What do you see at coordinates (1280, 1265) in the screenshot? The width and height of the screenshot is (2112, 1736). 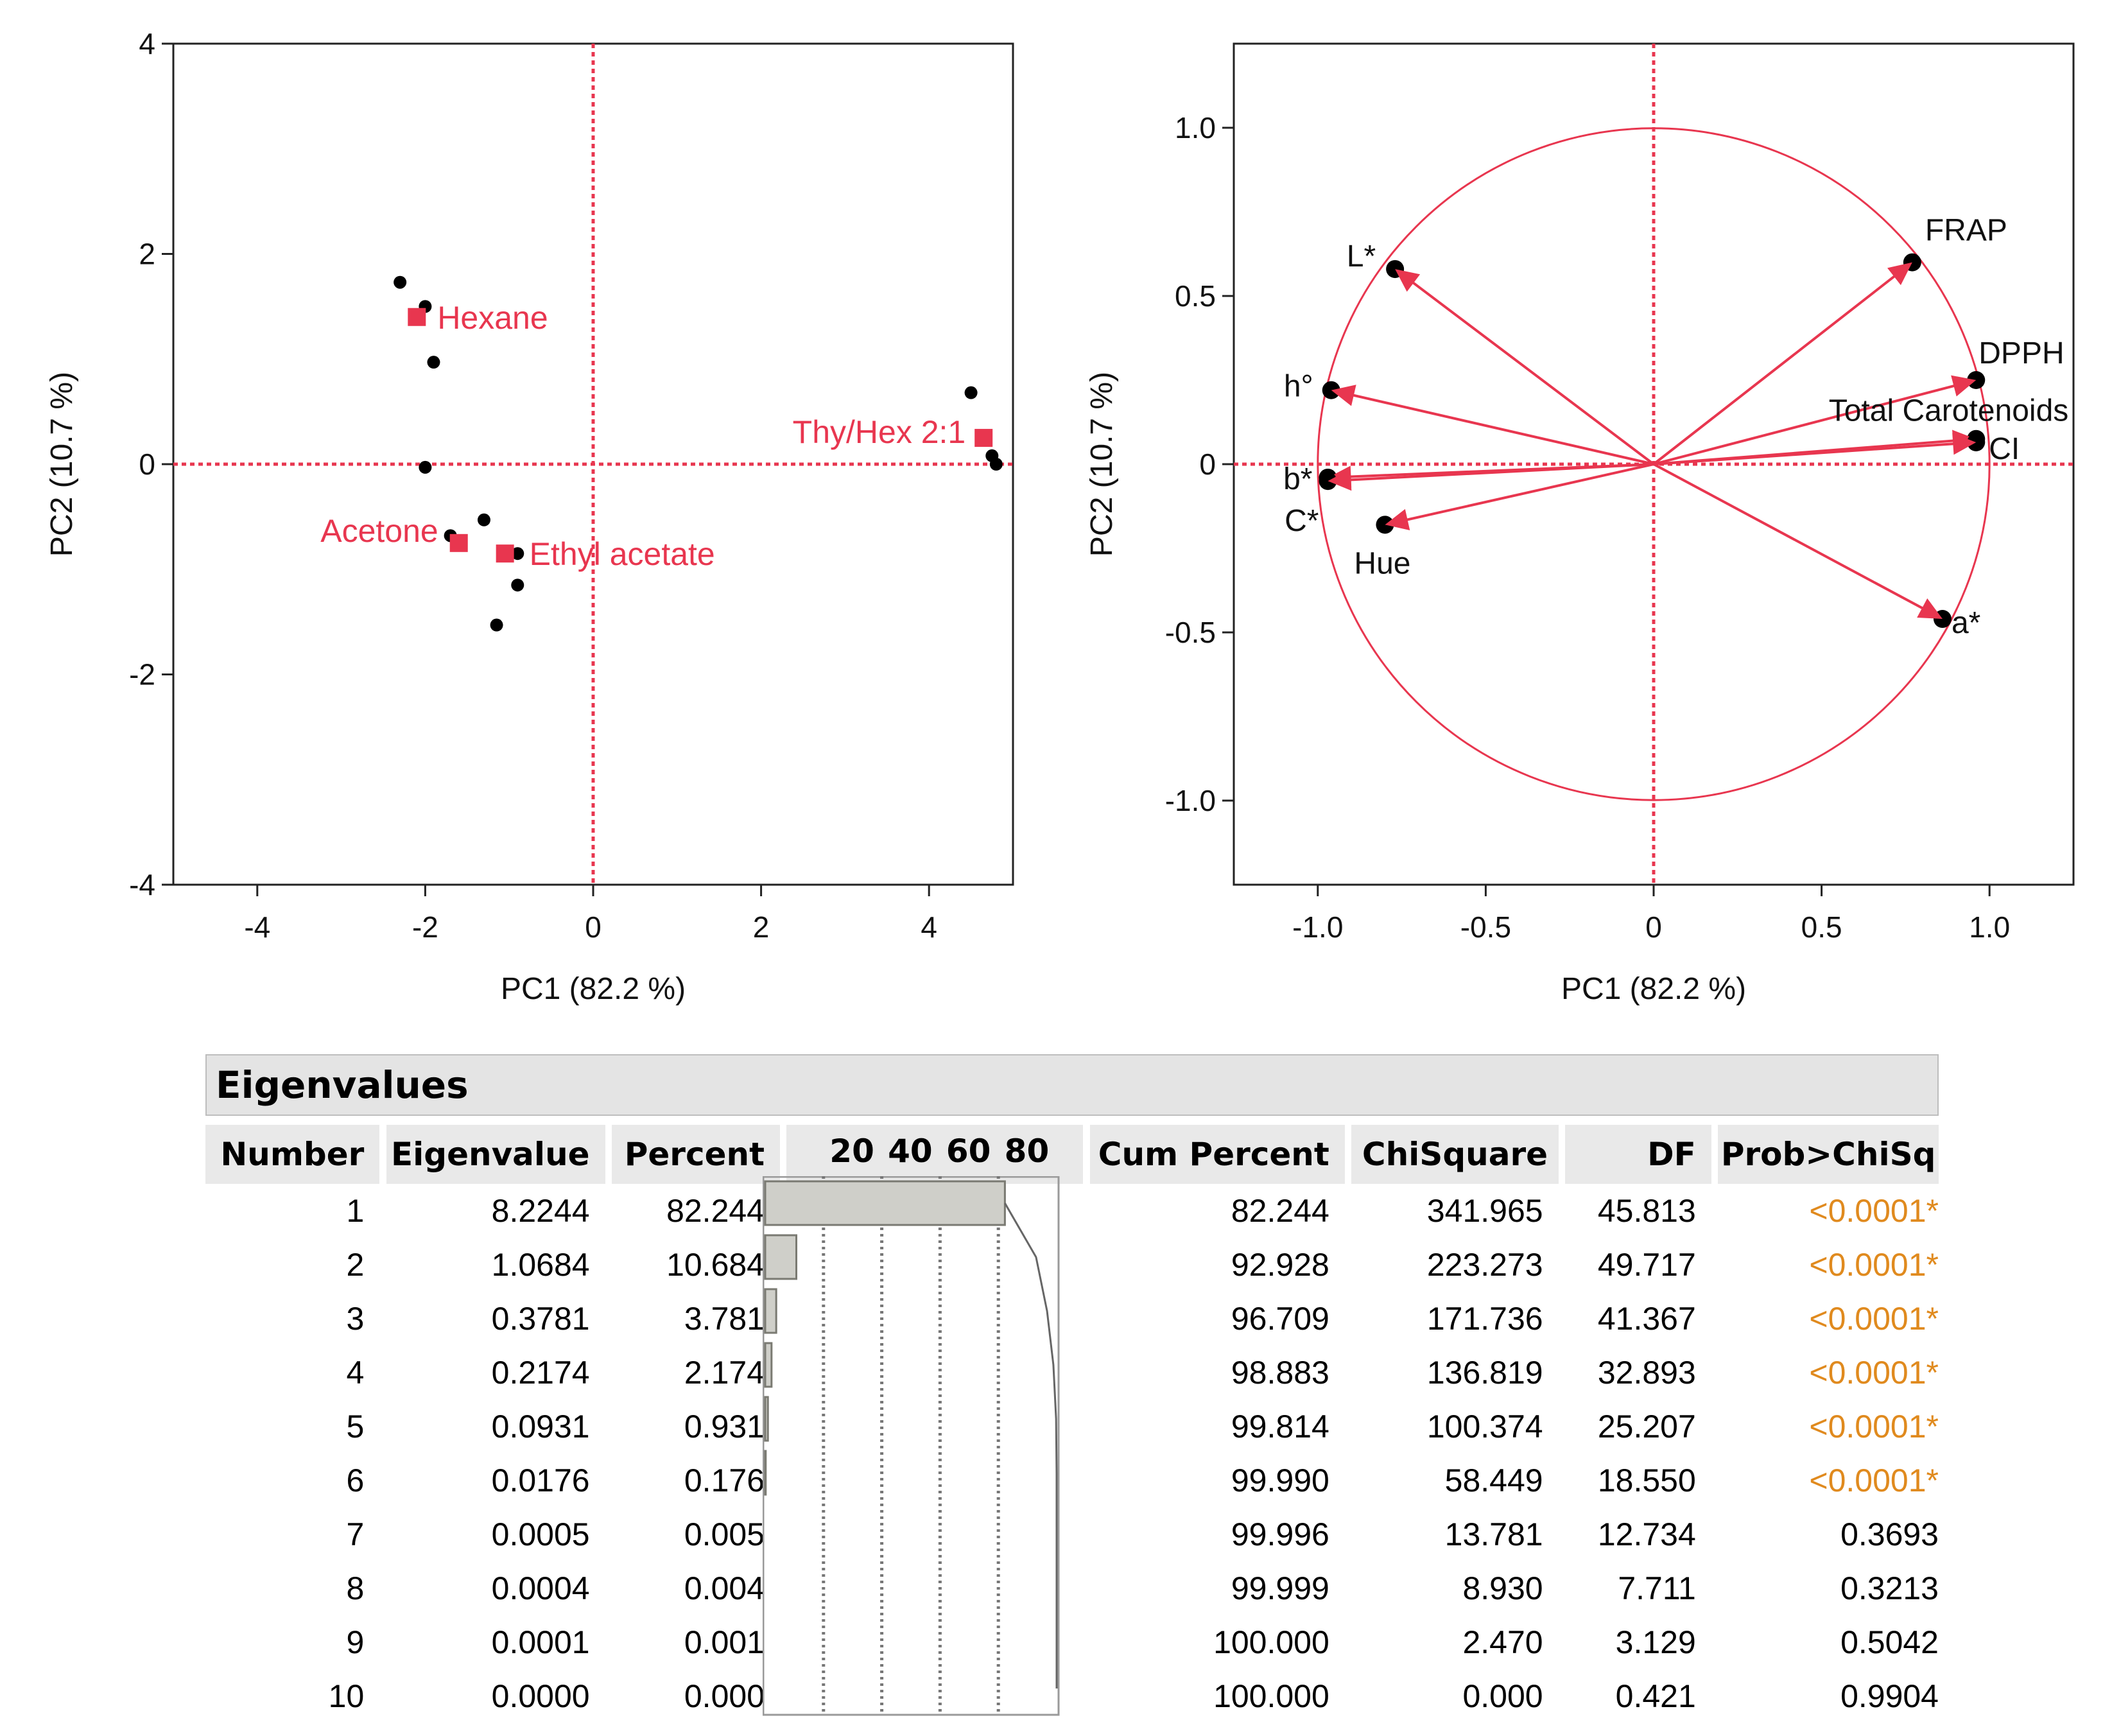 I see `cell-cum-percent: 92.928` at bounding box center [1280, 1265].